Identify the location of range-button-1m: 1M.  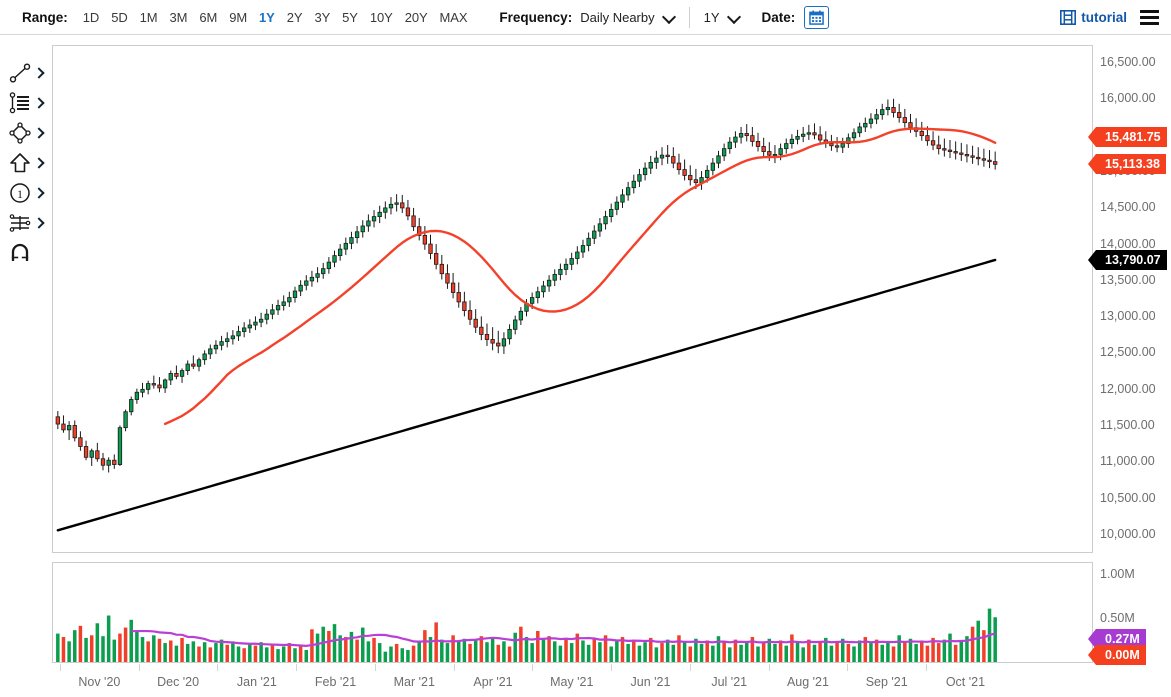
(148, 17).